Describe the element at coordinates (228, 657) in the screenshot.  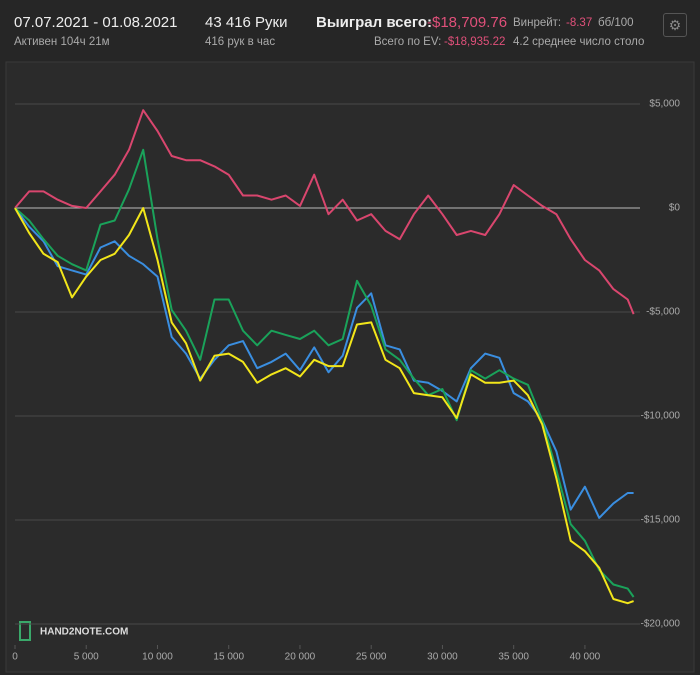
I see `x-tick-label: 15 000` at that location.